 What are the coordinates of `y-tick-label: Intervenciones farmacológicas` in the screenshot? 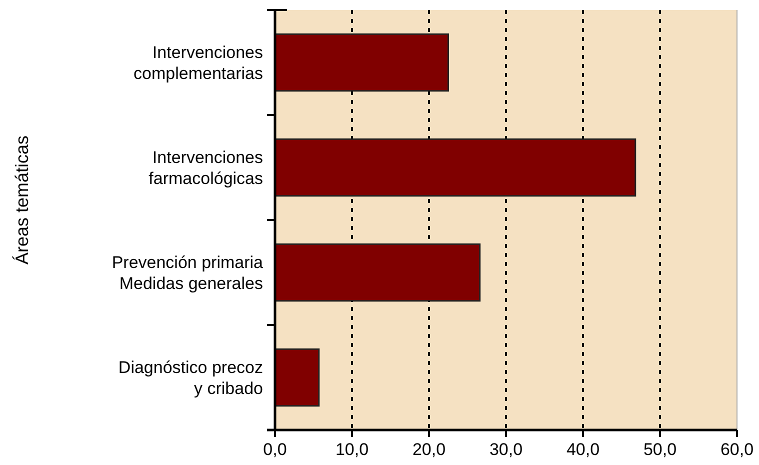 It's located at (205, 168).